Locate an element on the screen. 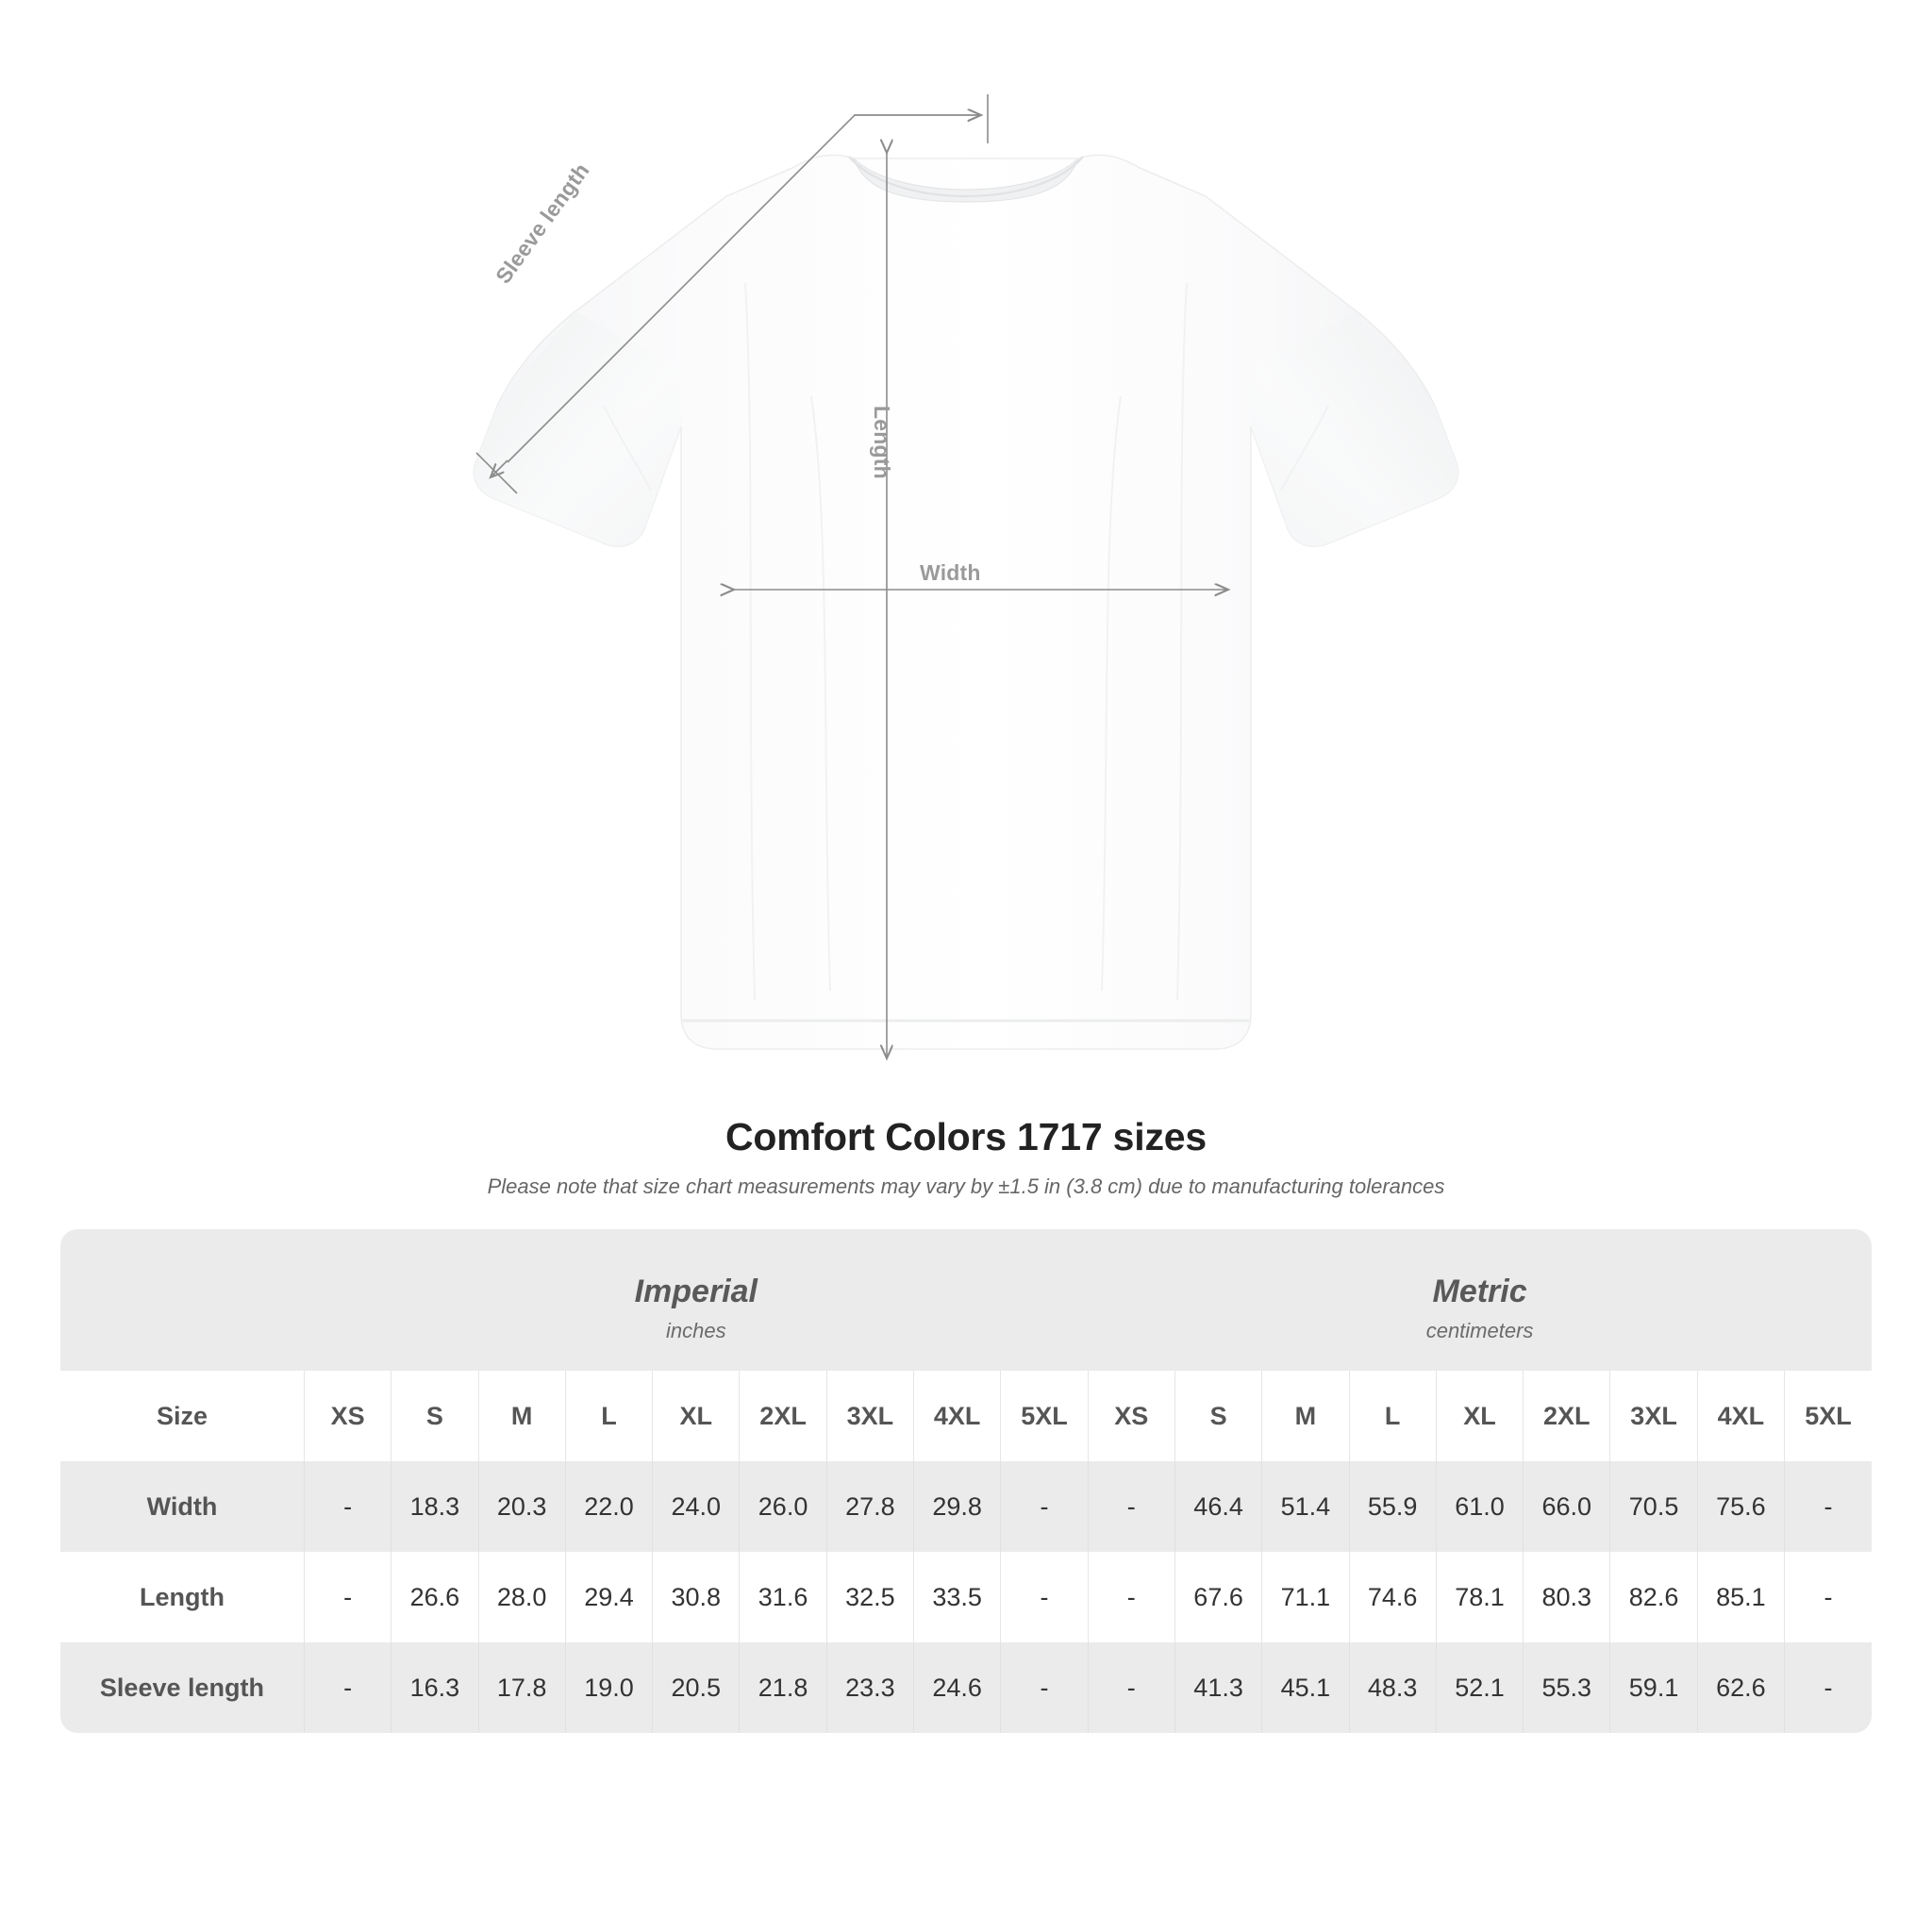 This screenshot has width=1932, height=1932. cell-sleeve-imperial-s: 16.3 is located at coordinates (435, 1687).